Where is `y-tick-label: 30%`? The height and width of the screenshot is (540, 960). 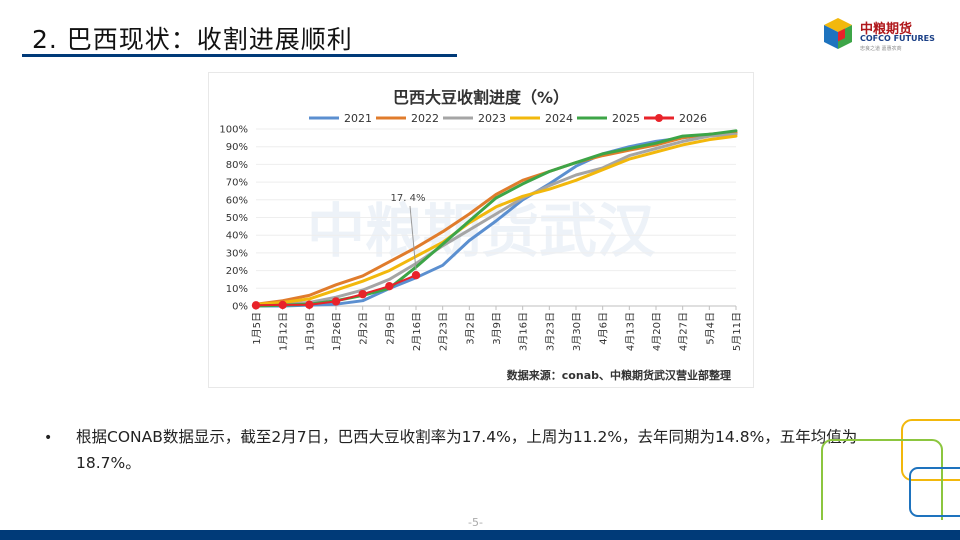
y-tick-label: 30% is located at coordinates (237, 253).